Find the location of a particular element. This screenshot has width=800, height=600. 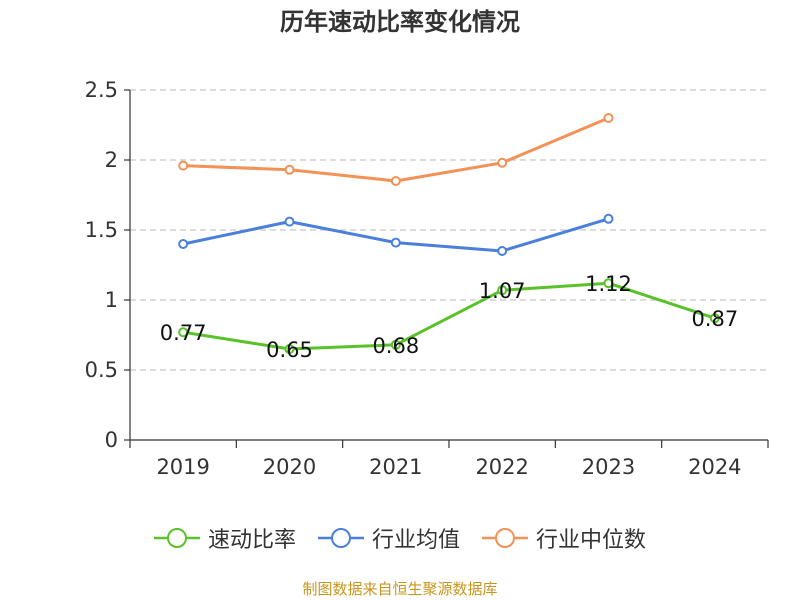

y-tick-label: 1.5 is located at coordinates (101, 230).